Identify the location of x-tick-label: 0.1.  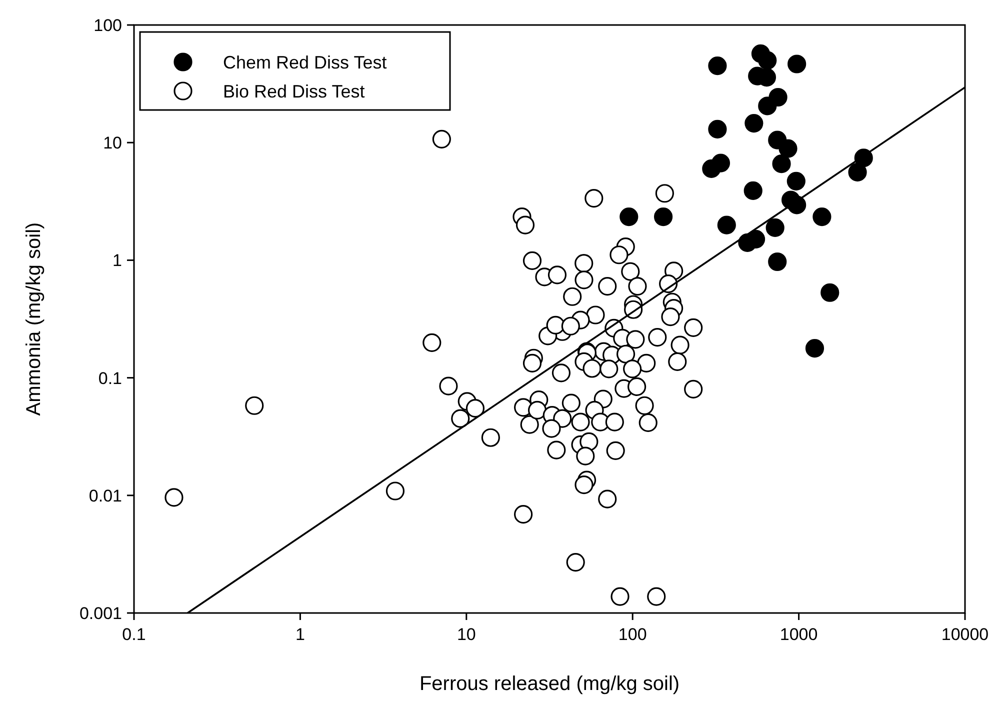
(134, 634).